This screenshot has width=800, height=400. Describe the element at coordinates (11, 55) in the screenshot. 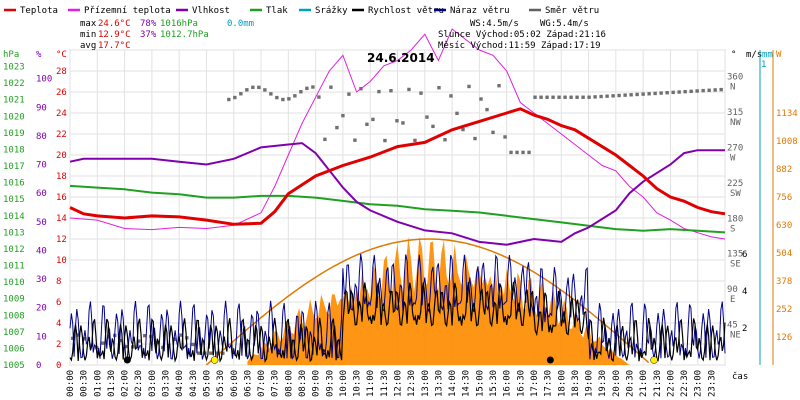

I see `hpa-unit: hPa` at that location.